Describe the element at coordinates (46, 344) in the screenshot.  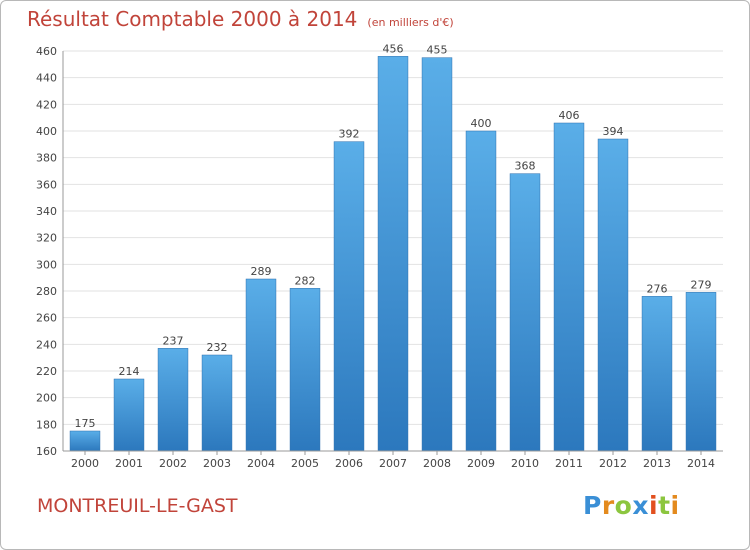
I see `y-tick-label: 240` at that location.